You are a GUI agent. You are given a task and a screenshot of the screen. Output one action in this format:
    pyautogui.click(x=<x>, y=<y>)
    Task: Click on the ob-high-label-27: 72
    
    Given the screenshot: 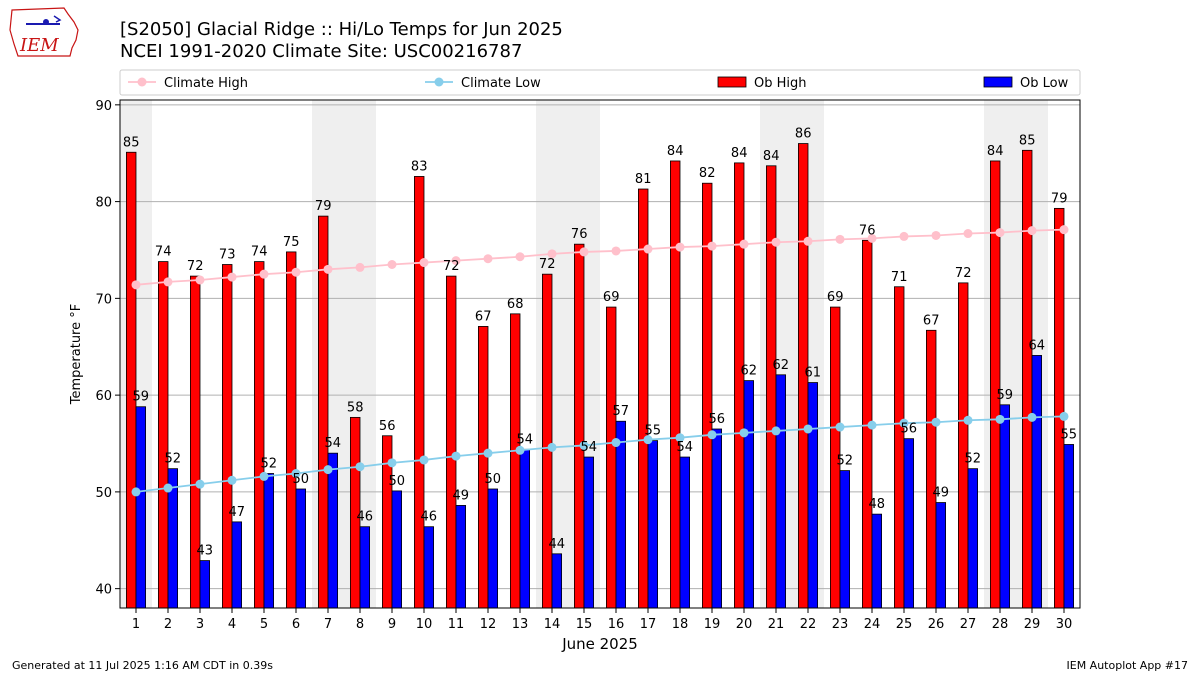 What is the action you would take?
    pyautogui.click(x=963, y=273)
    